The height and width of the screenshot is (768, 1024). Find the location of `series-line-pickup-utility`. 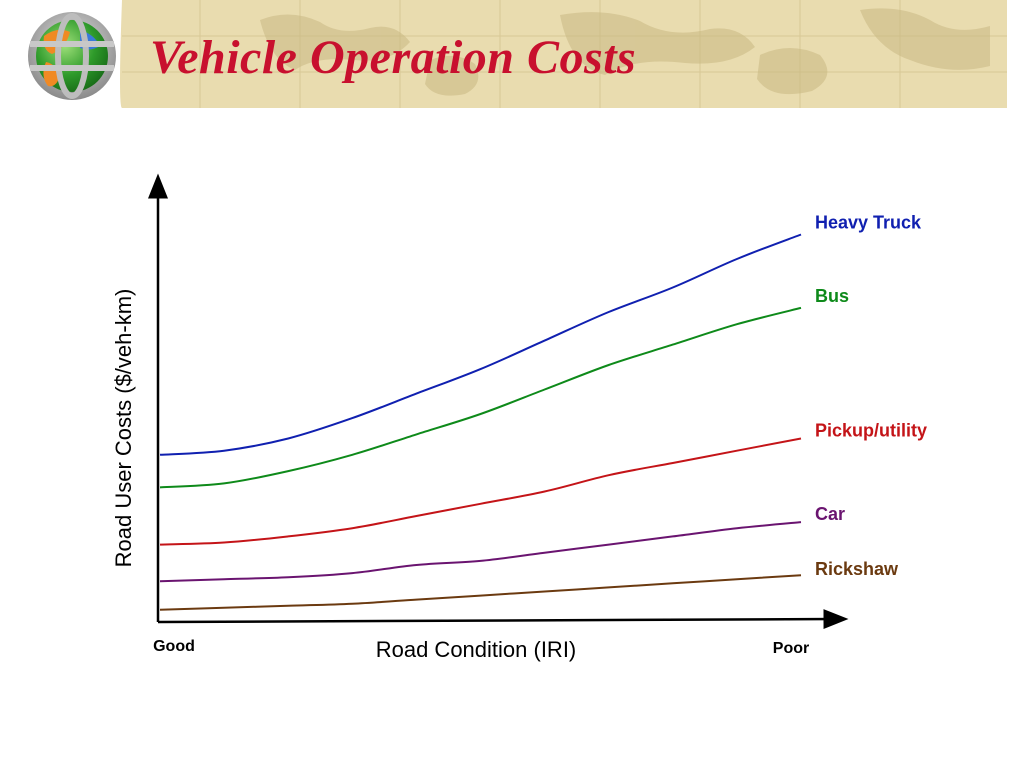

series-line-pickup-utility is located at coordinates (480, 491).